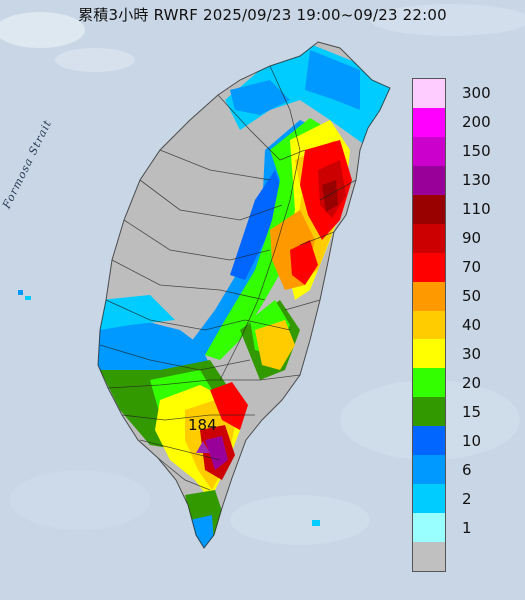  What do you see at coordinates (476, 121) in the screenshot?
I see `legend-label: 200` at bounding box center [476, 121].